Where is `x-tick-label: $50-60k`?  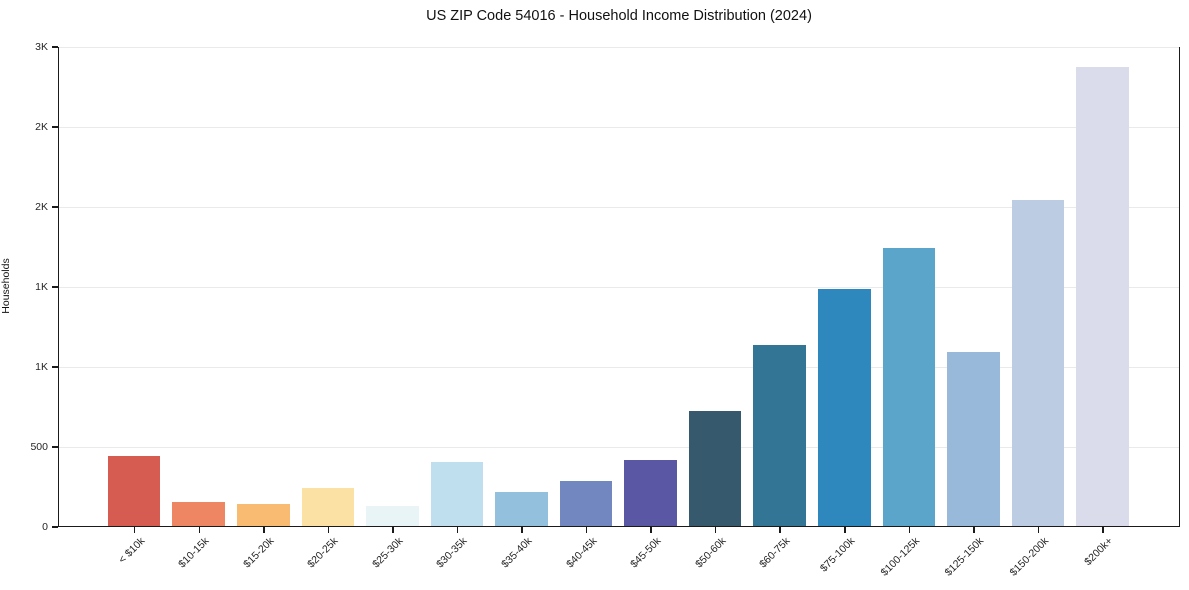
x-tick-label: $50-60k is located at coordinates (710, 553).